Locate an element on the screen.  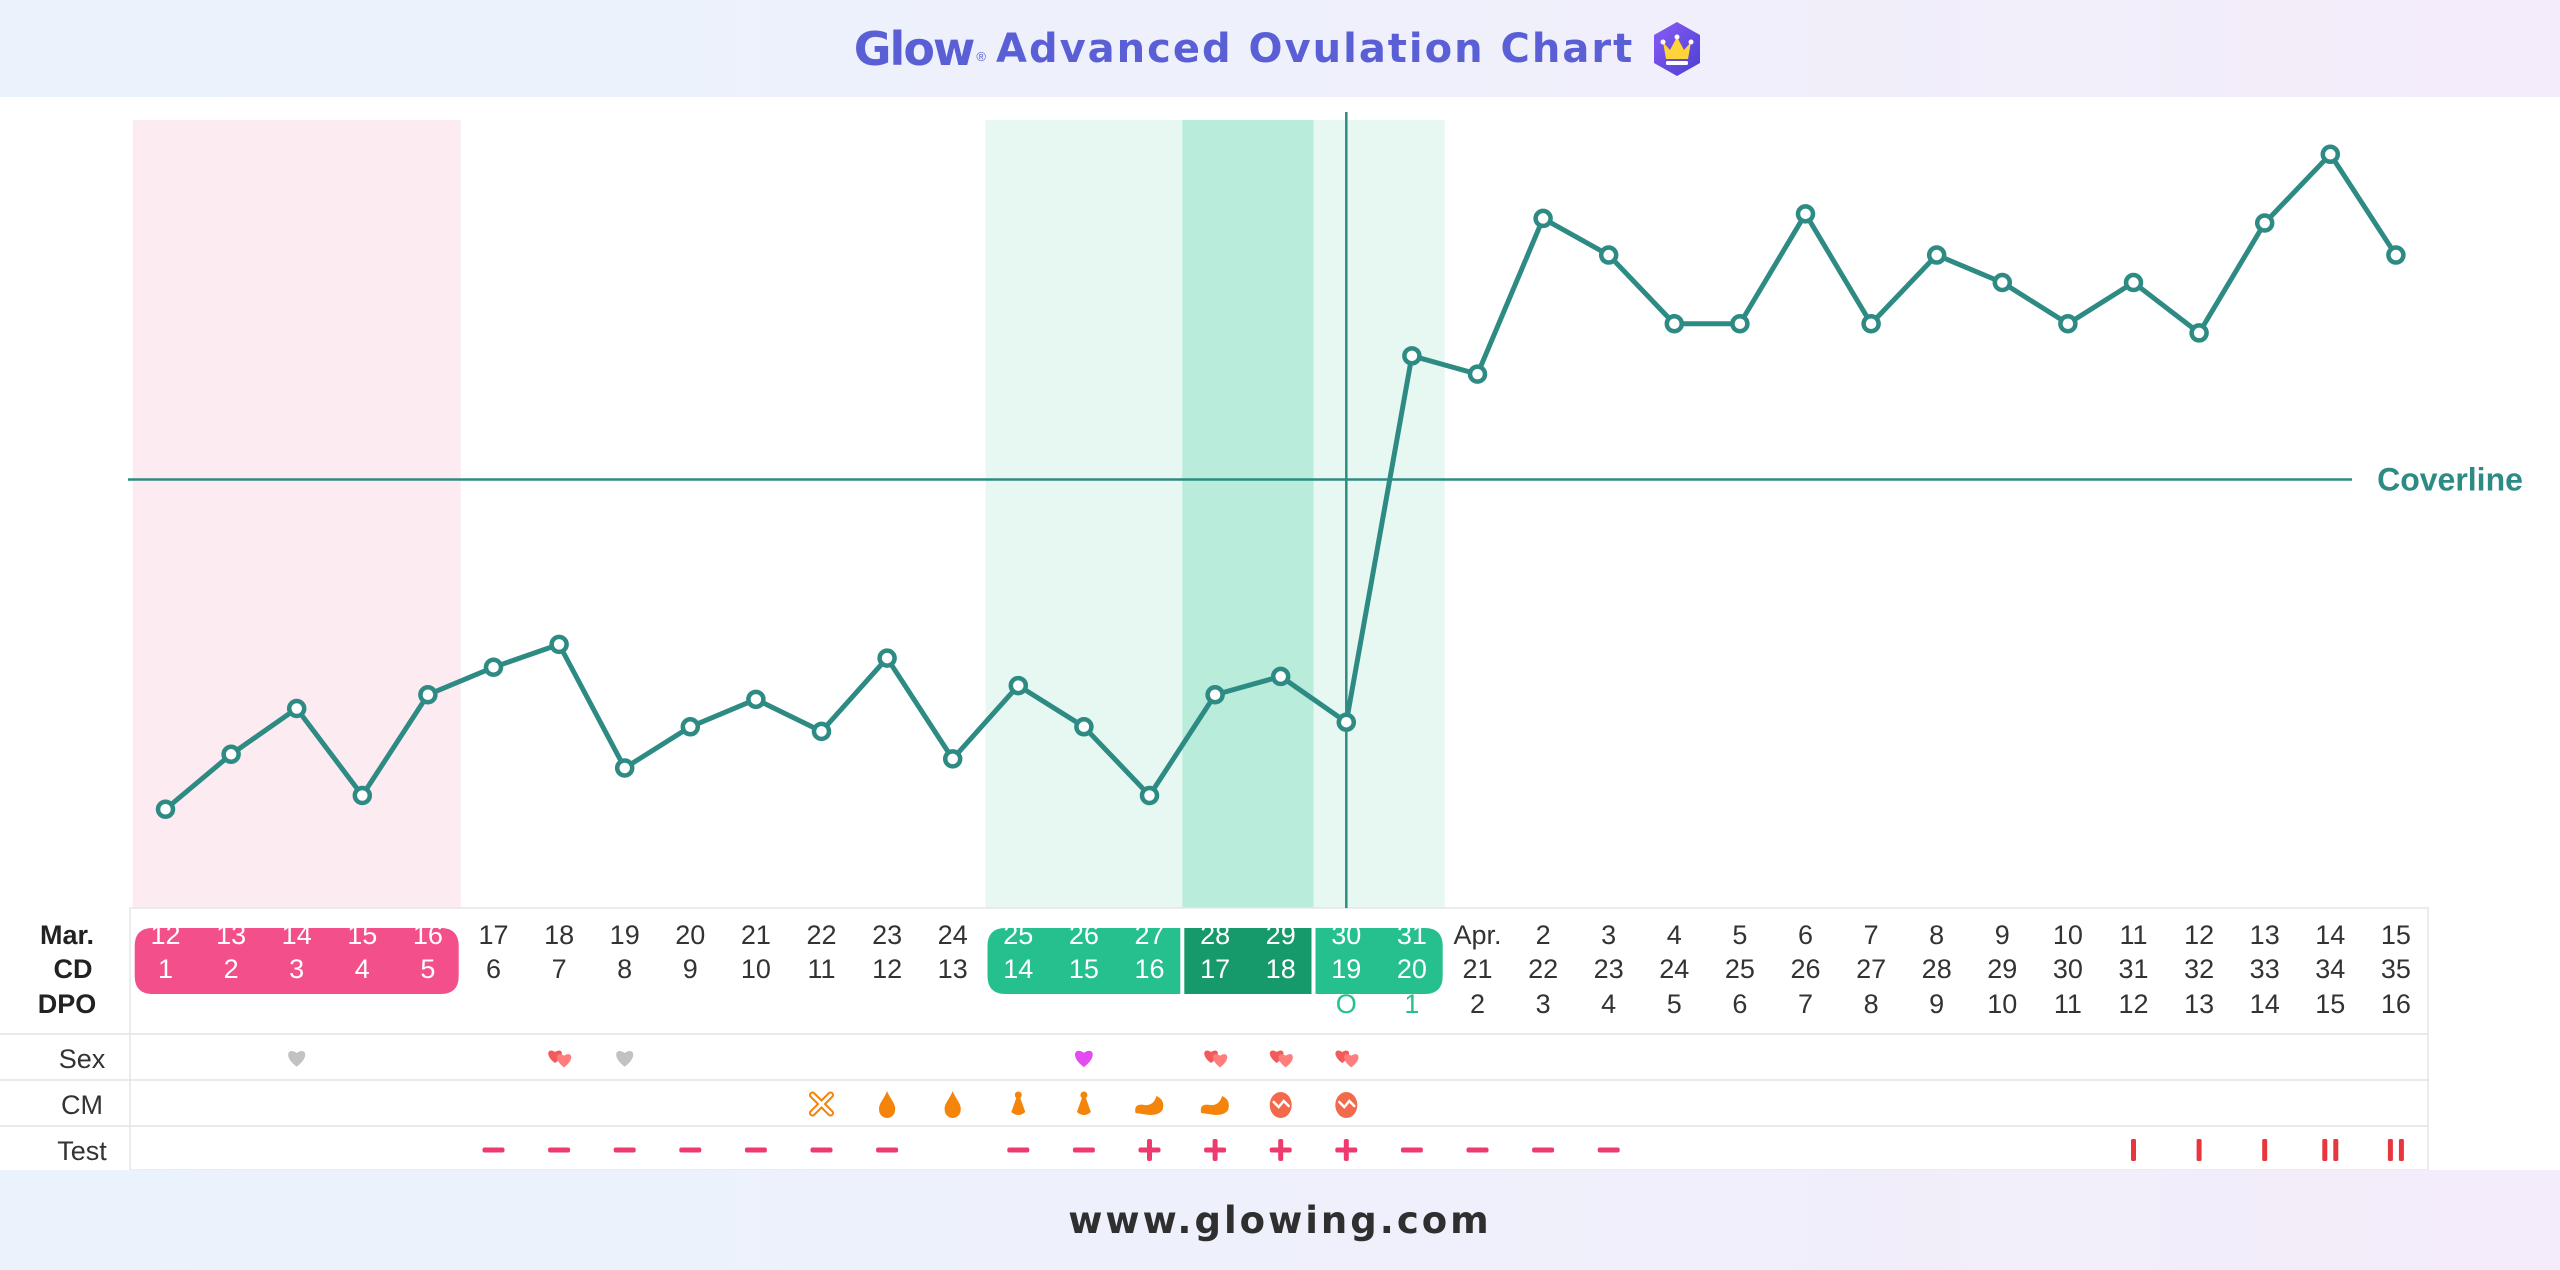
registered-mark: ® is located at coordinates (981, 56).